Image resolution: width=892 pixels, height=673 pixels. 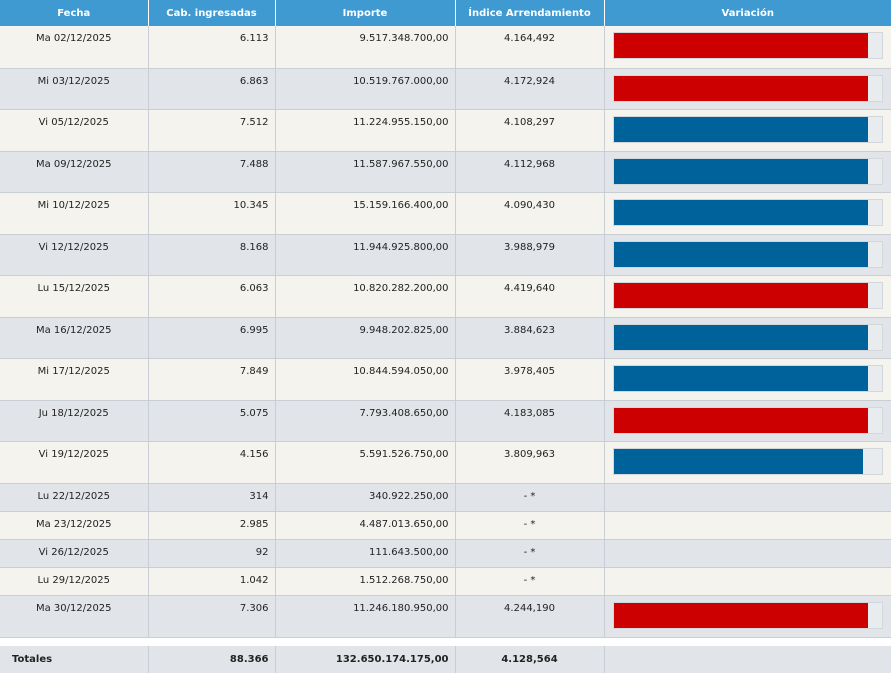 I want to click on header-cab-ingresadas: Cab. ingresadas, so click(x=212, y=13).